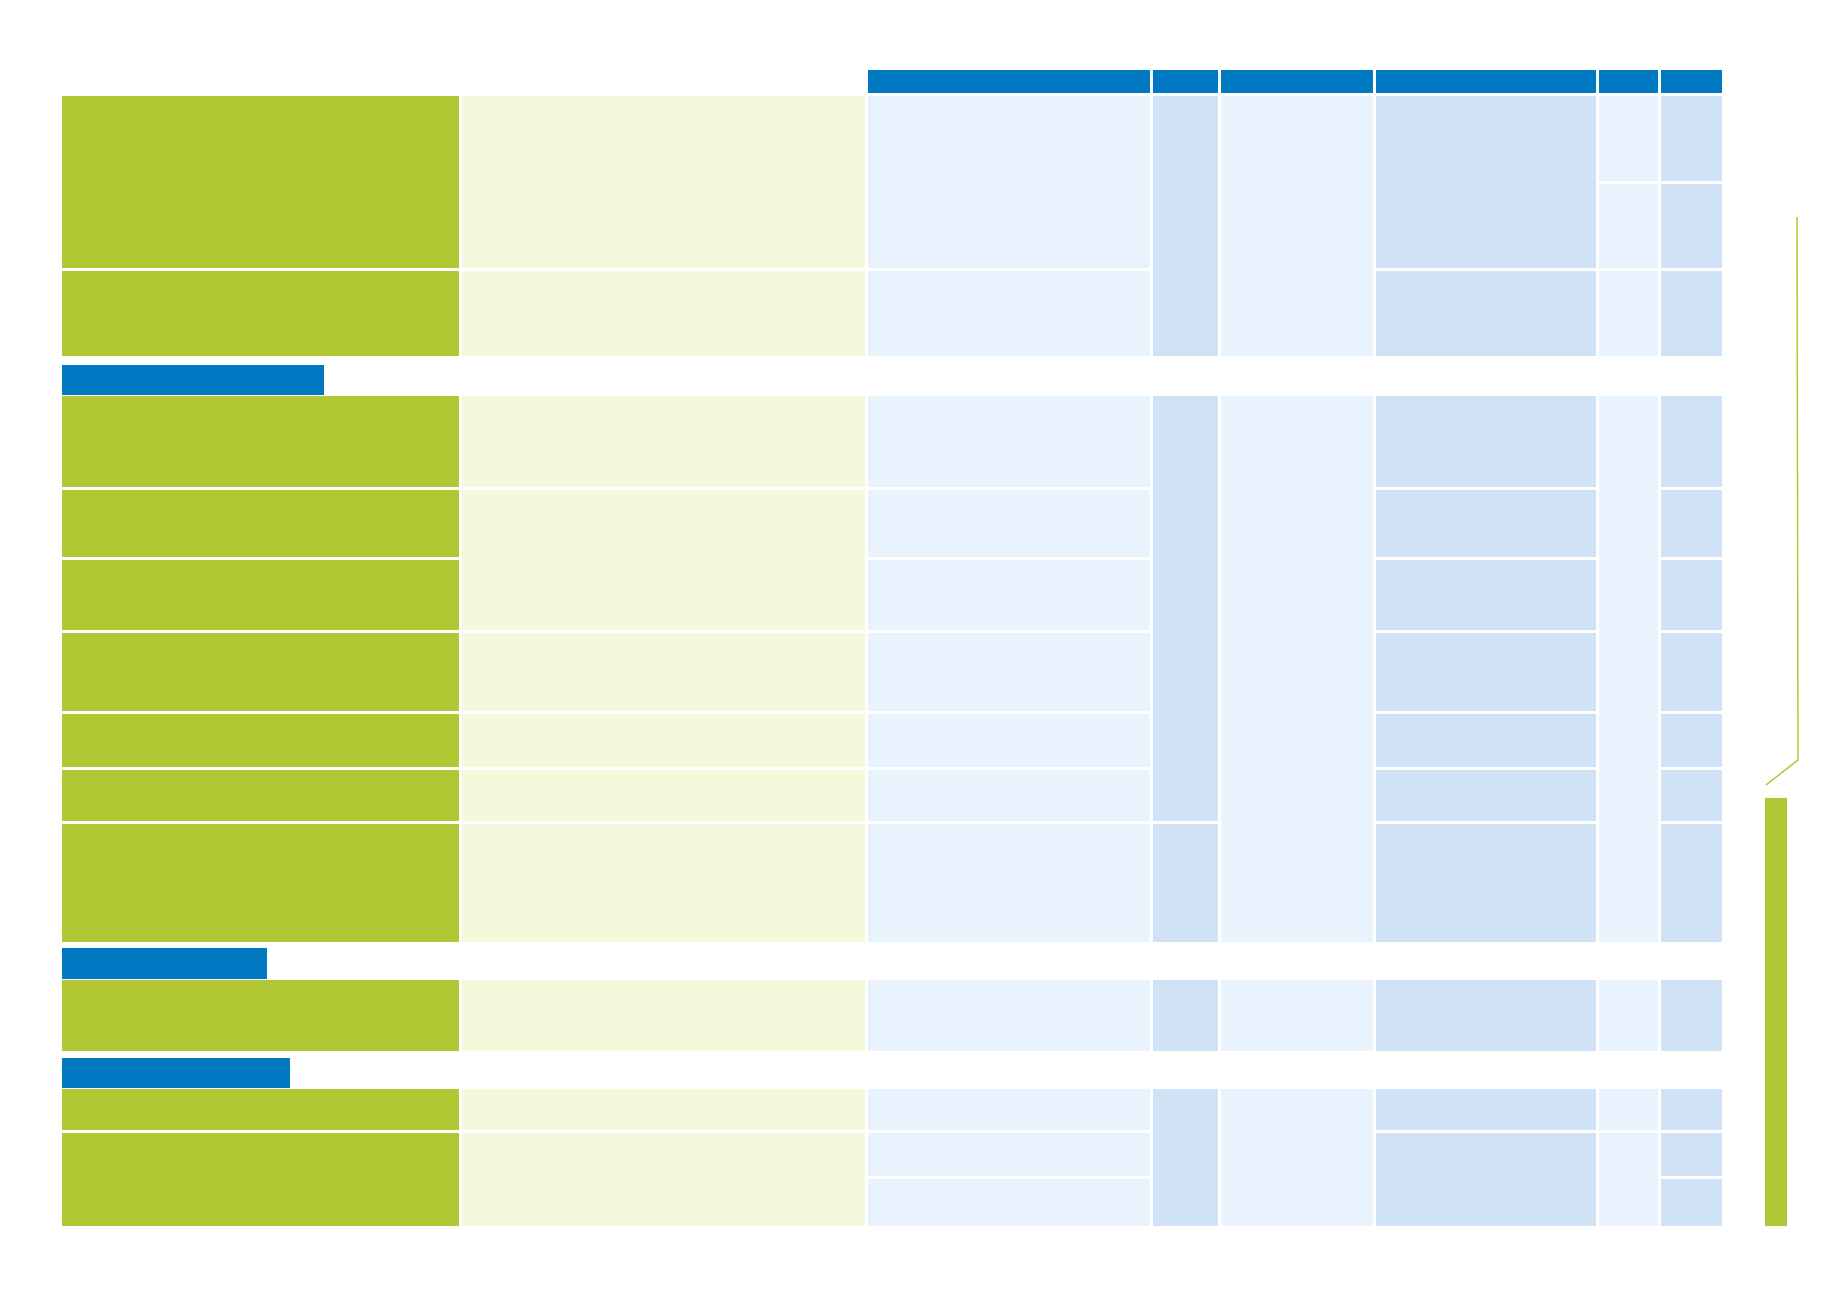  Describe the element at coordinates (1782, 501) in the screenshot. I see `sidebar-tab-outline` at that location.